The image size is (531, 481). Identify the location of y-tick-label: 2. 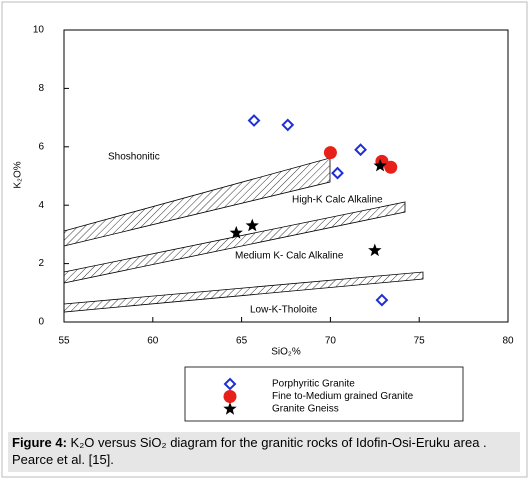
(41, 263).